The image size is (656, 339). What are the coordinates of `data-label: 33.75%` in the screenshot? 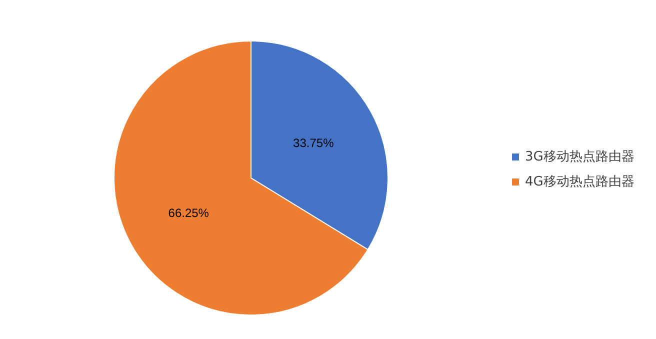 It's located at (313, 143).